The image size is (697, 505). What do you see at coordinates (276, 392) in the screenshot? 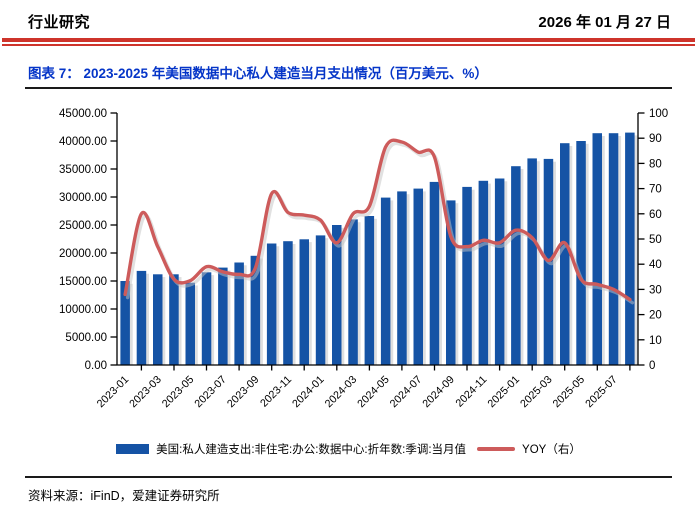
I see `svg-text: 2023-11` at bounding box center [276, 392].